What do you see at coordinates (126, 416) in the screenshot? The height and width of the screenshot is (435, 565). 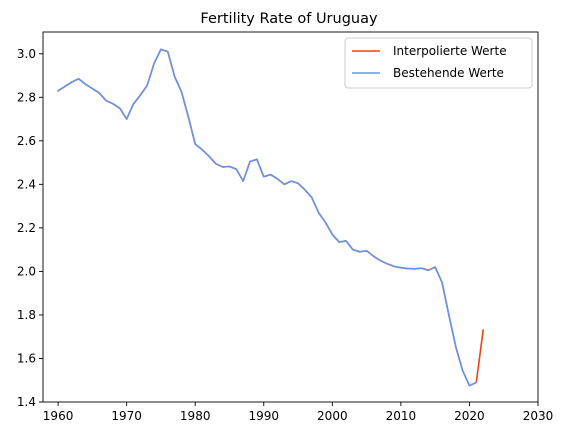 I see `x-tick-label: 1970` at bounding box center [126, 416].